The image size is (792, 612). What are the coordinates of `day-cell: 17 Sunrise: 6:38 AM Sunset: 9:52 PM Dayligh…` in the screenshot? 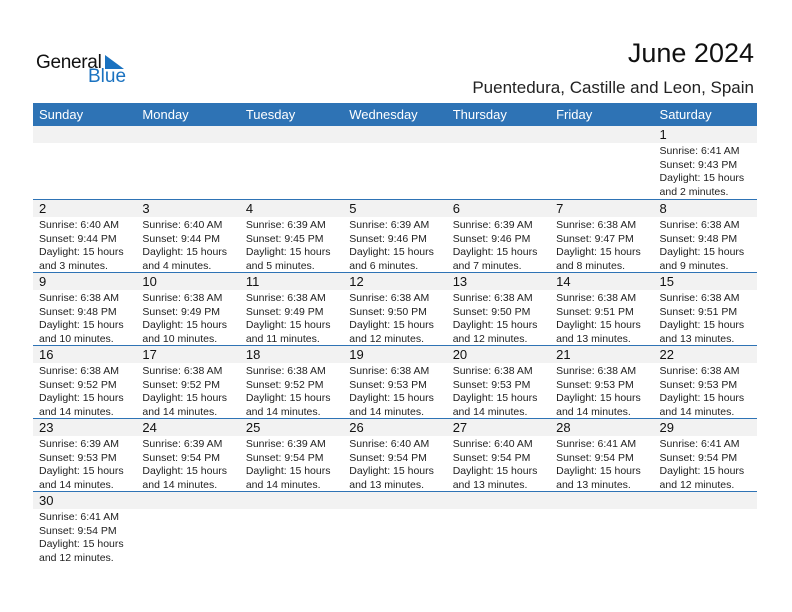 It's located at (188, 382).